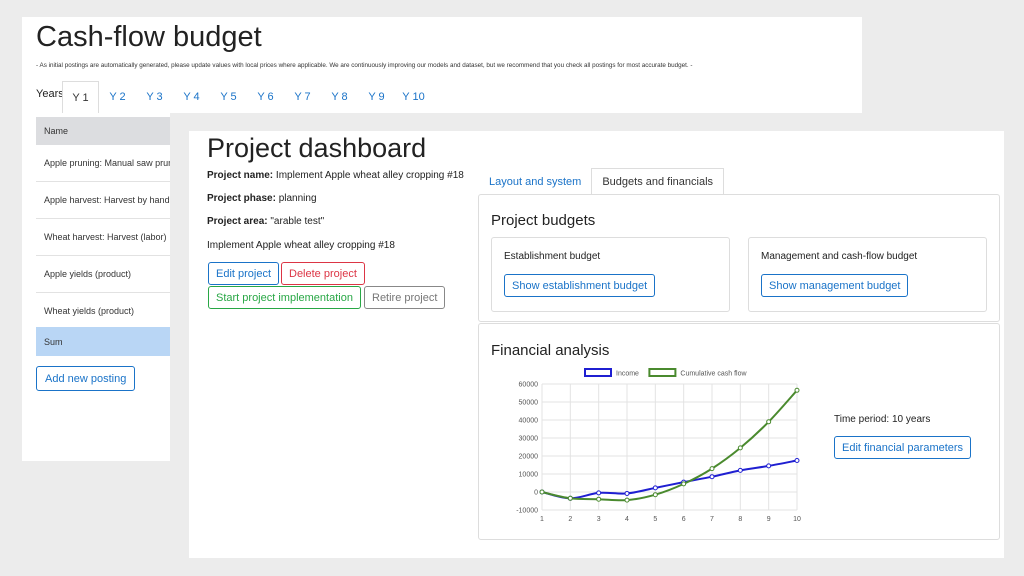  Describe the element at coordinates (543, 220) in the screenshot. I see `project-budgets-title: Project budgets` at that location.